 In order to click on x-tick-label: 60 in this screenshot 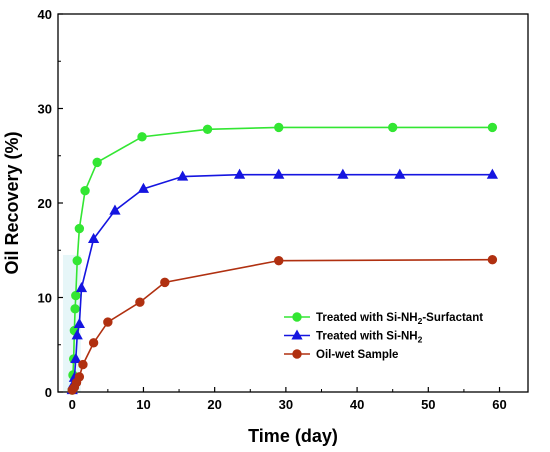, I will do `click(499, 404)`.